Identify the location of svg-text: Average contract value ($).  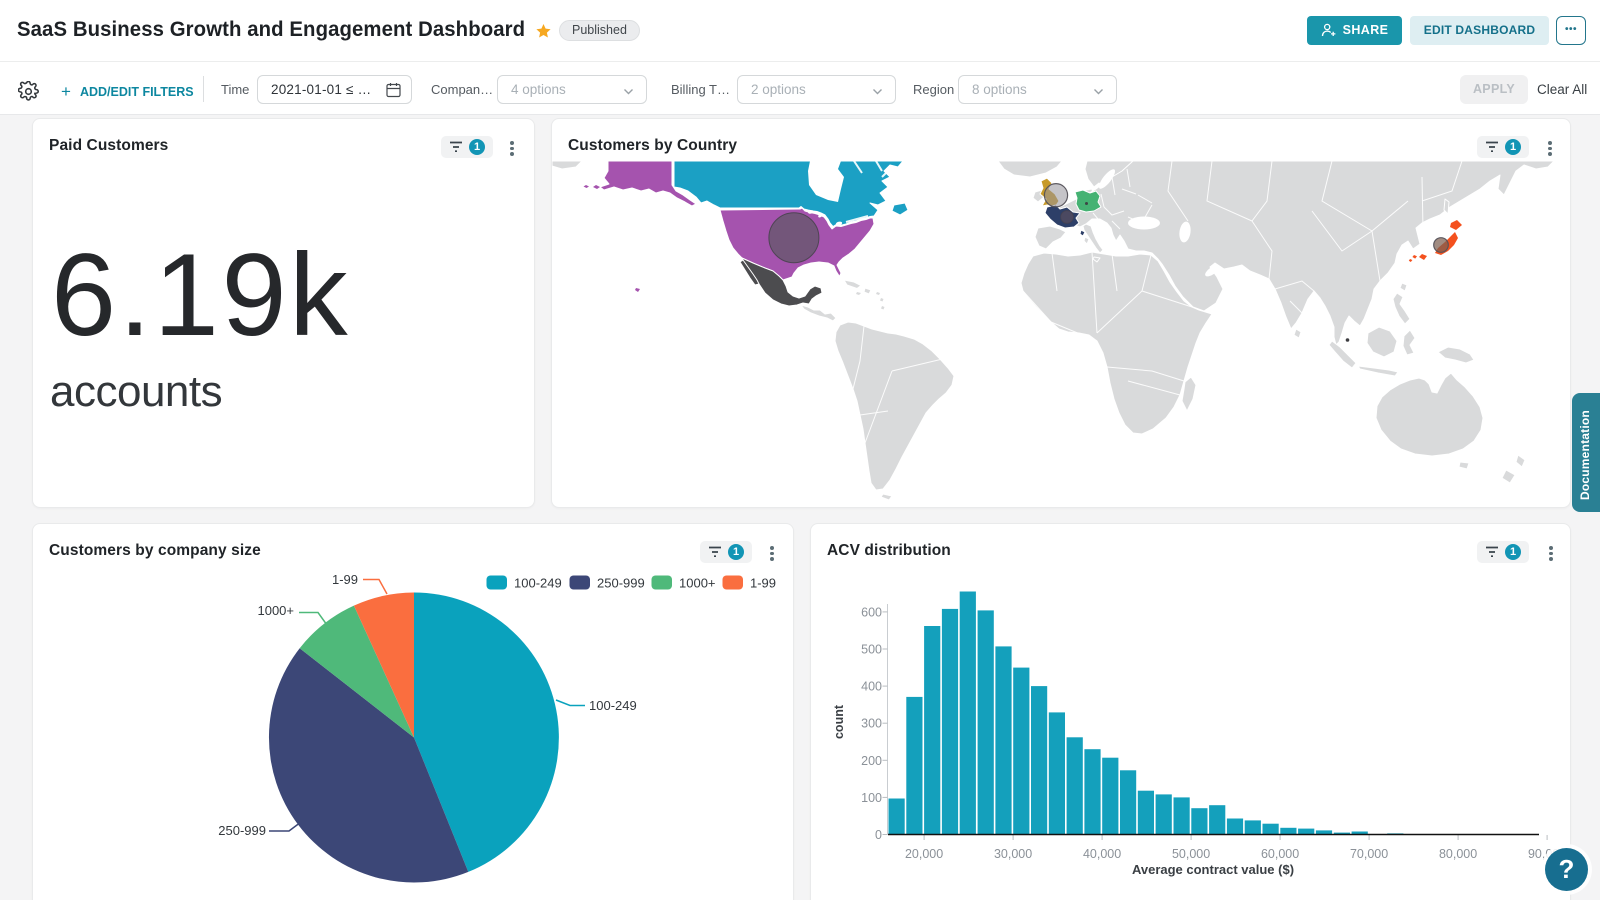
(1213, 869).